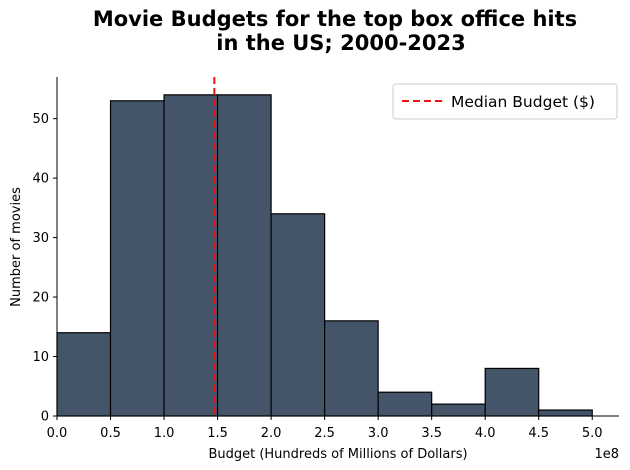 Image resolution: width=630 pixels, height=470 pixels. What do you see at coordinates (592, 433) in the screenshot?
I see `x-tick-label: 5.0` at bounding box center [592, 433].